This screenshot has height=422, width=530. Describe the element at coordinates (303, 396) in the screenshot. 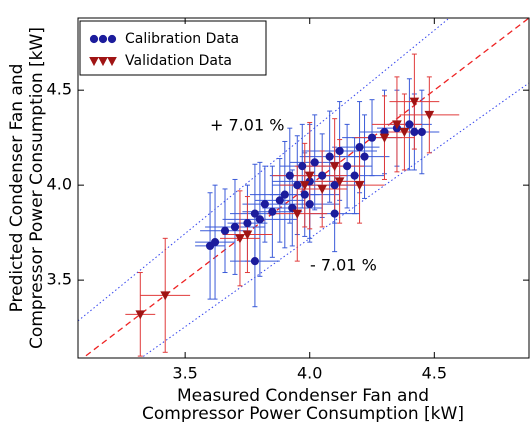

I see `x-axis-label: Measured Condenser Fan and` at that location.